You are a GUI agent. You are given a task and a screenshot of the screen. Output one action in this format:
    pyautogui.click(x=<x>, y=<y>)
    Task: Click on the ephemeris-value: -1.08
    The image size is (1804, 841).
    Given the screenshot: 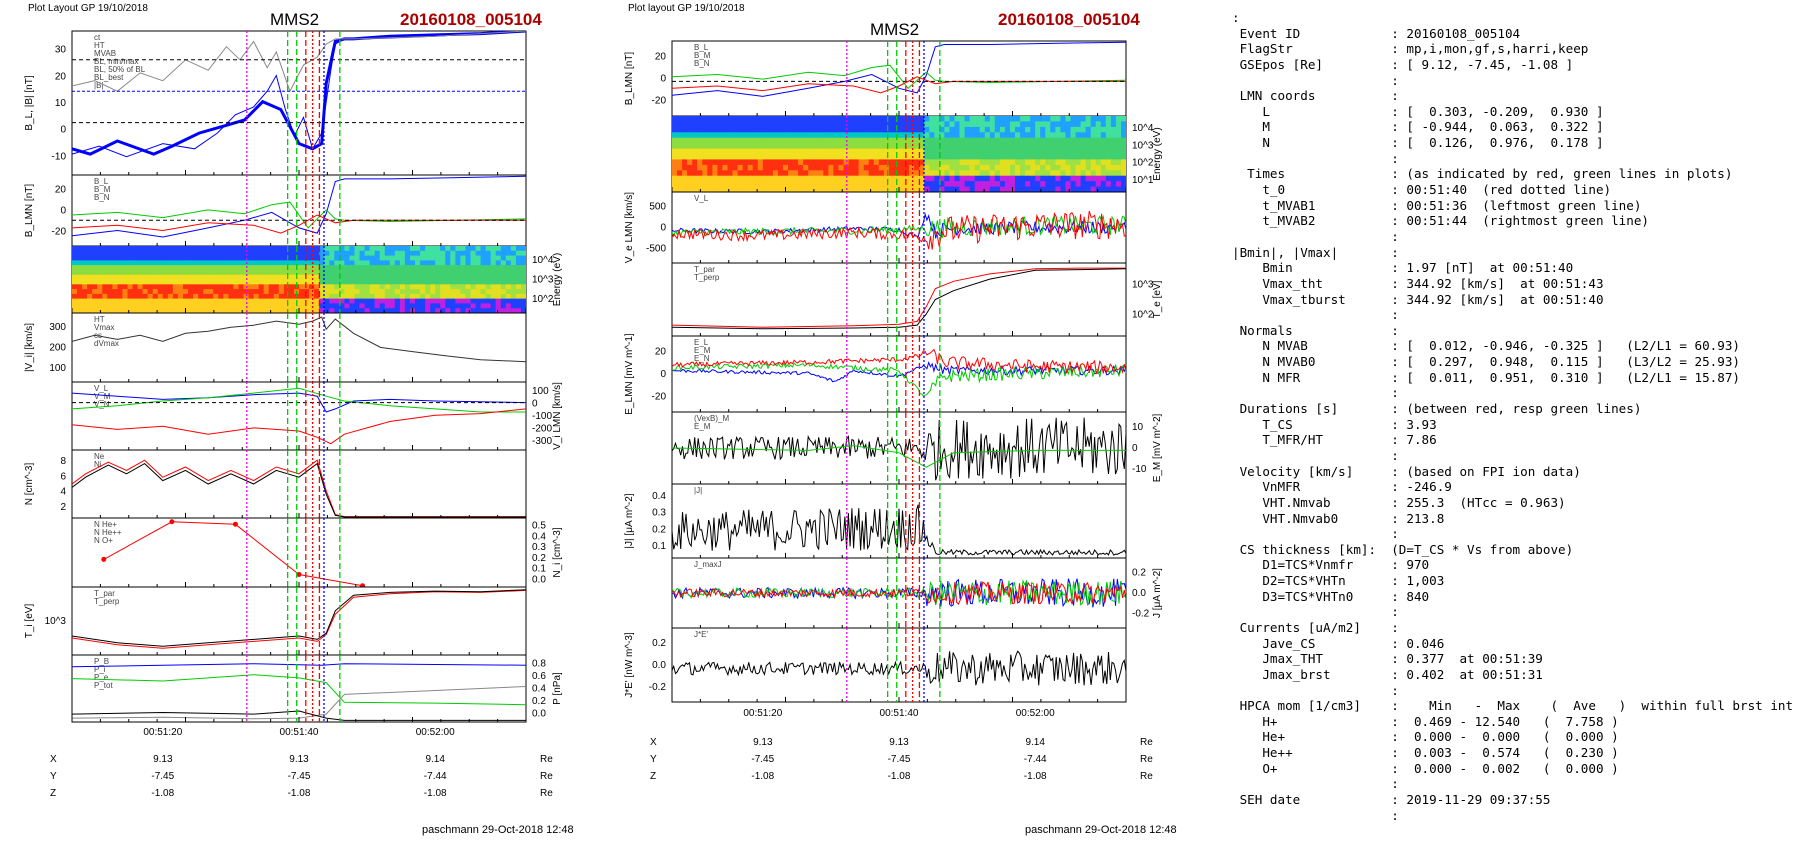 What is the action you would take?
    pyautogui.click(x=1035, y=776)
    